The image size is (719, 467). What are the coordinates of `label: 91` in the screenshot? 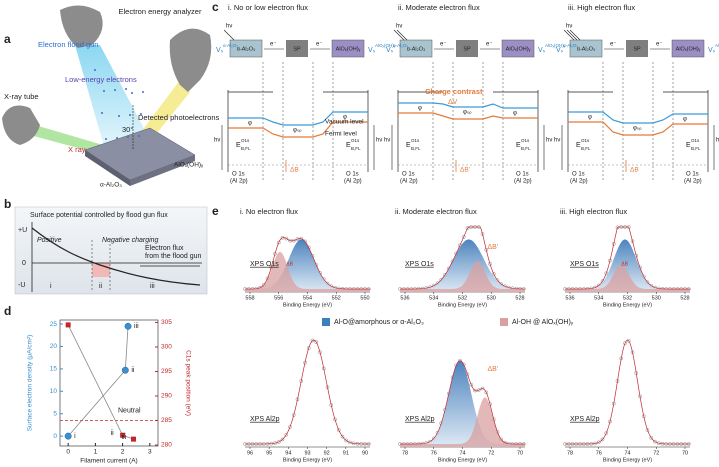 It's located at (346, 453).